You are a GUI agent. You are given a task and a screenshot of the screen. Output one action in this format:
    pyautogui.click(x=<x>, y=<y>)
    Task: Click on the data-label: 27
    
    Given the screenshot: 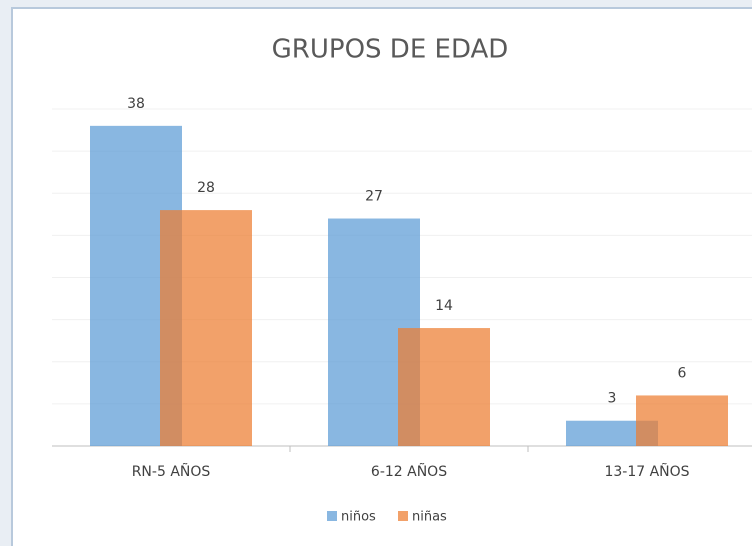 What is the action you would take?
    pyautogui.click(x=374, y=197)
    